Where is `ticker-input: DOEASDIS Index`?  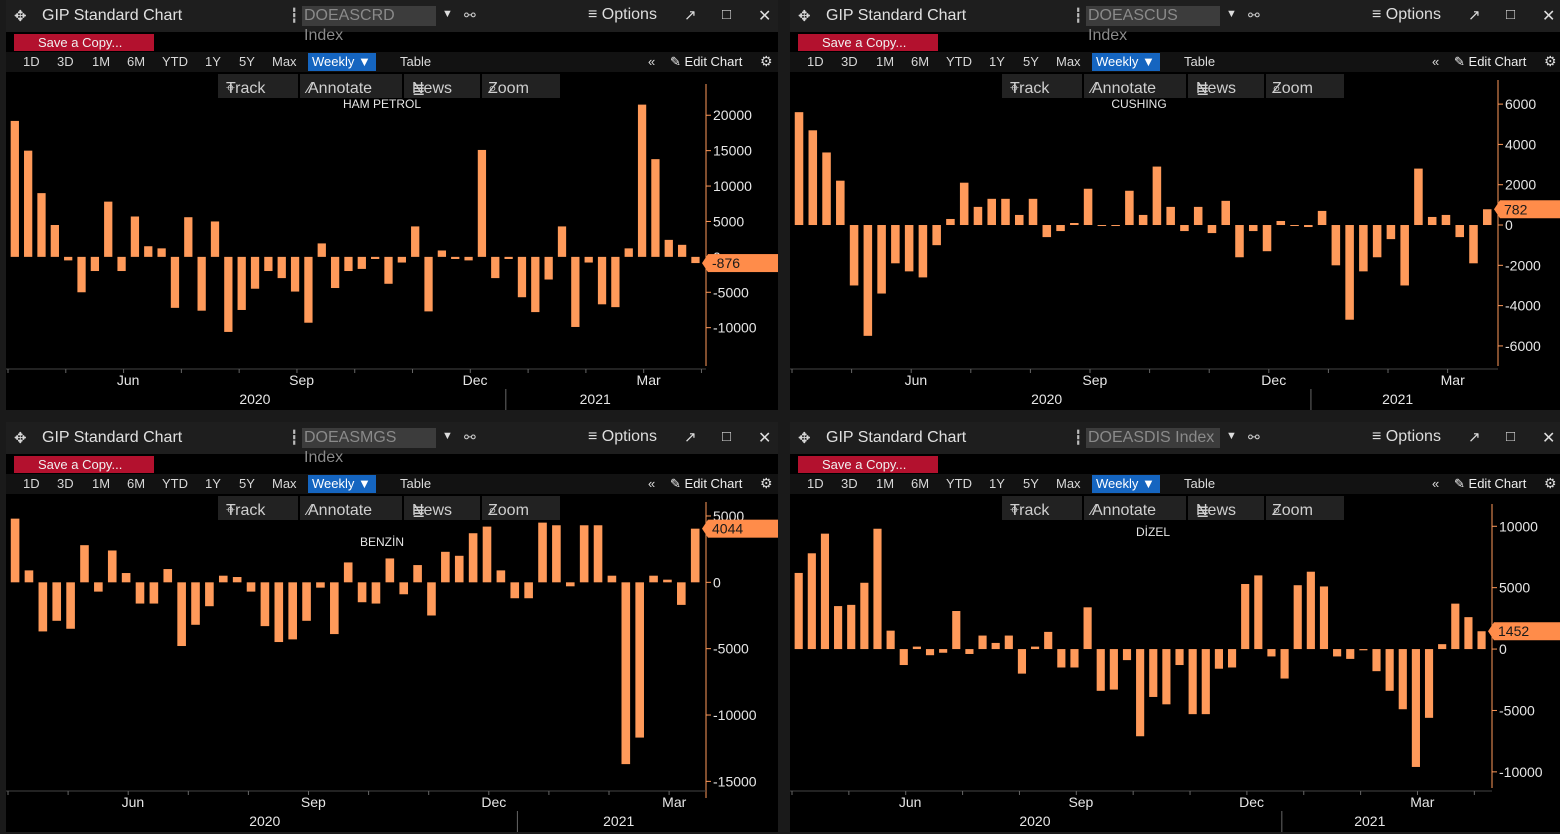
ticker-input: DOEASDIS Index is located at coordinates (1153, 438).